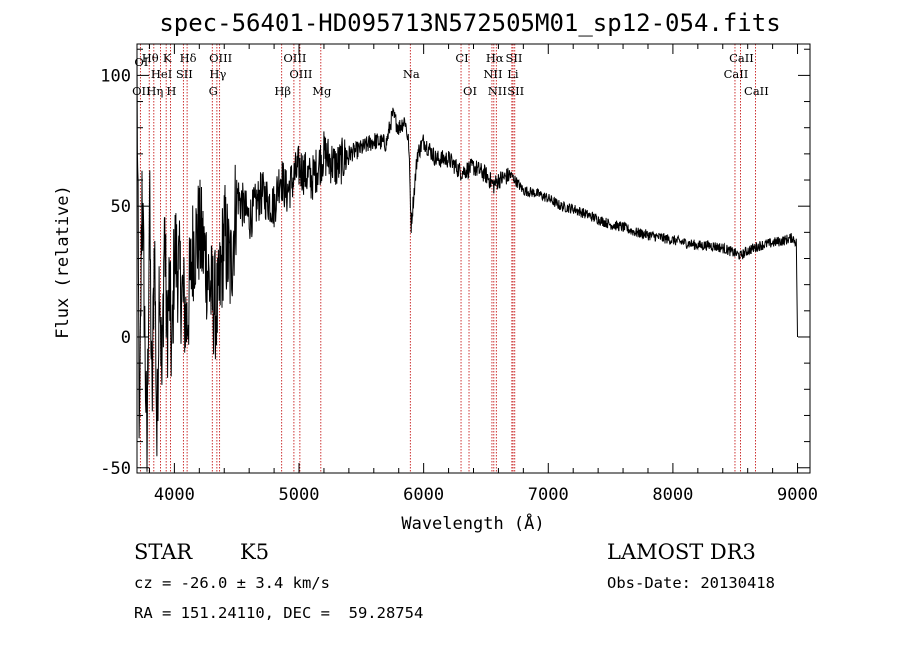  Describe the element at coordinates (548, 495) in the screenshot. I see `x-tick-label: 7000` at that location.